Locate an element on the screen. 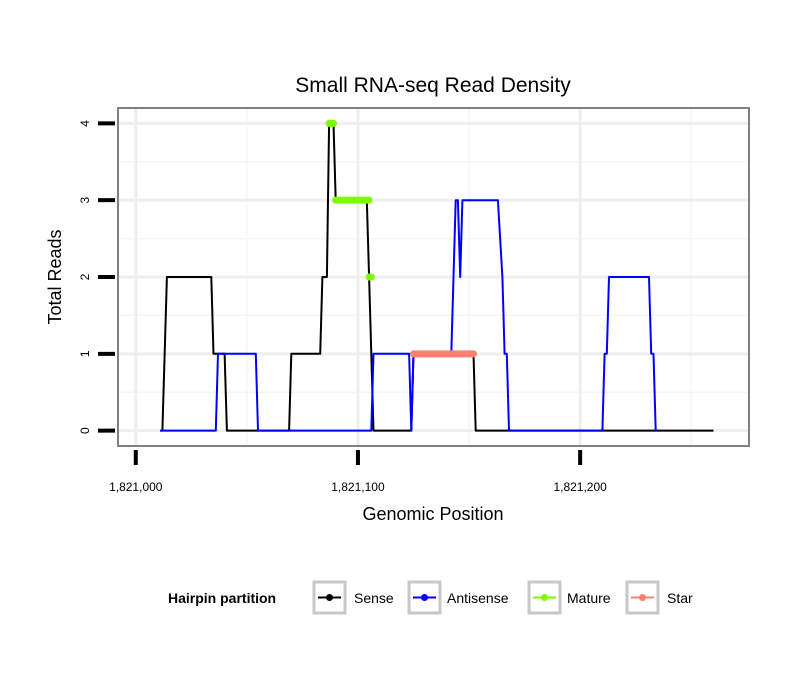  y-axis-title: Total Reads is located at coordinates (55, 276).